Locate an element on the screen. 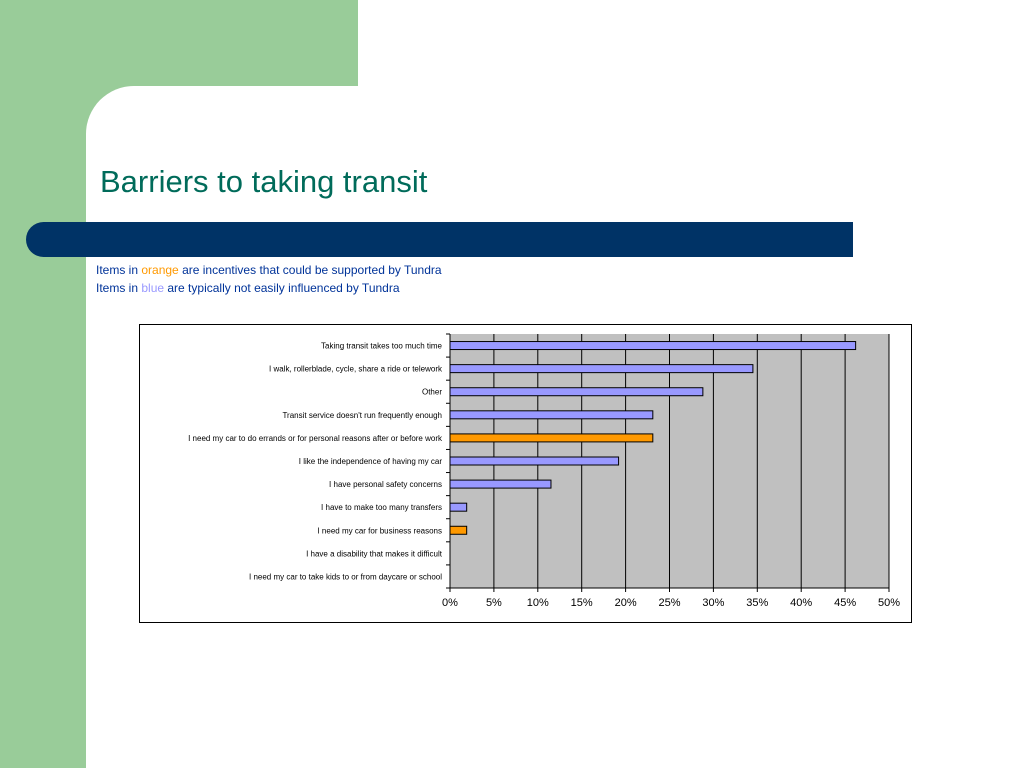 The width and height of the screenshot is (1024, 768). note2-prefix: Items in is located at coordinates (119, 288).